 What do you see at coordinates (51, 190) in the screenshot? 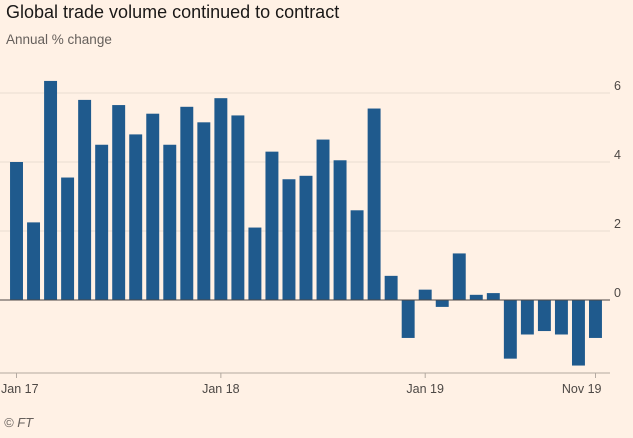
I see `bar: Mar 17: 6.35` at bounding box center [51, 190].